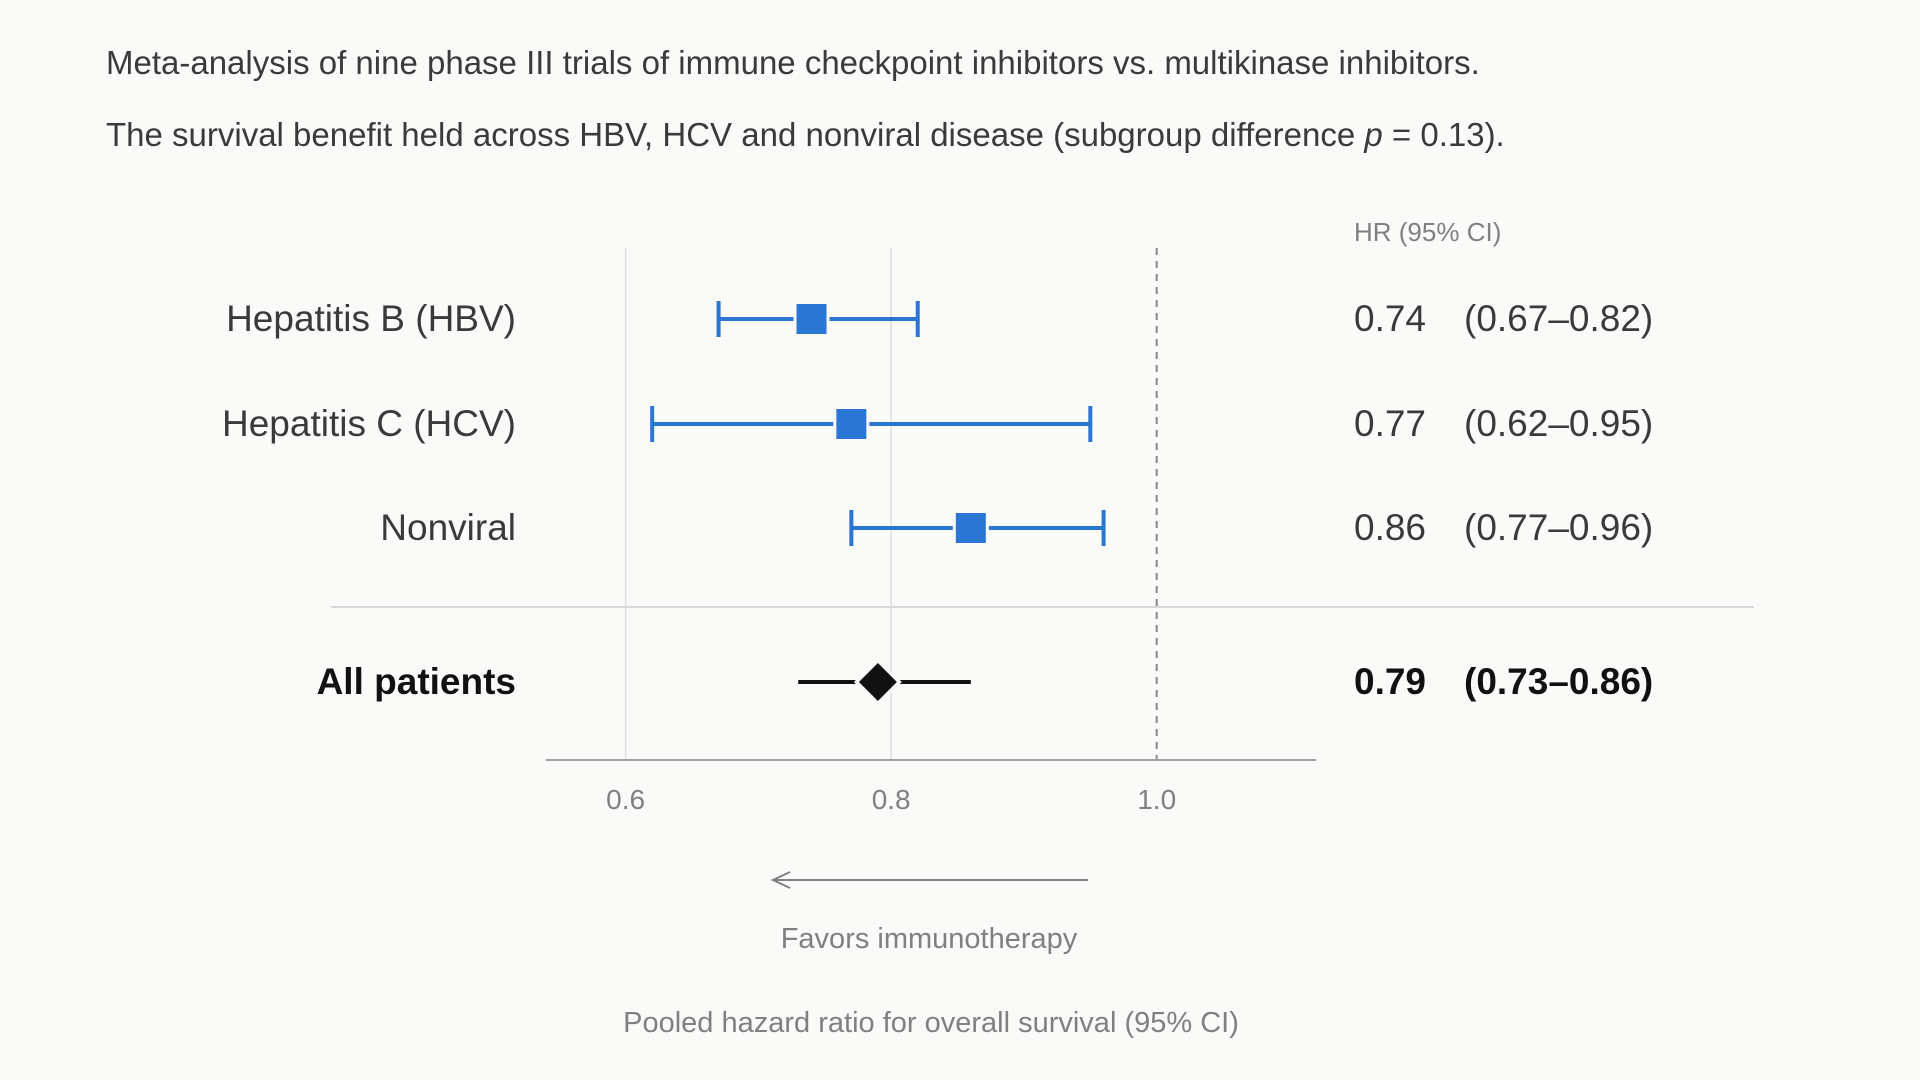 The height and width of the screenshot is (1080, 1920). Describe the element at coordinates (1558, 681) in the screenshot. I see `overall-ci-value: (0.73–0.86)` at that location.